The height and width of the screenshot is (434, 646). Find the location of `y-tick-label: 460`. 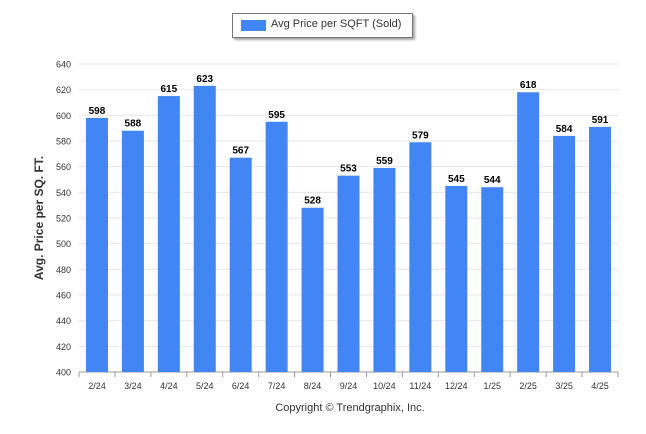

y-tick-label: 460 is located at coordinates (63, 296).